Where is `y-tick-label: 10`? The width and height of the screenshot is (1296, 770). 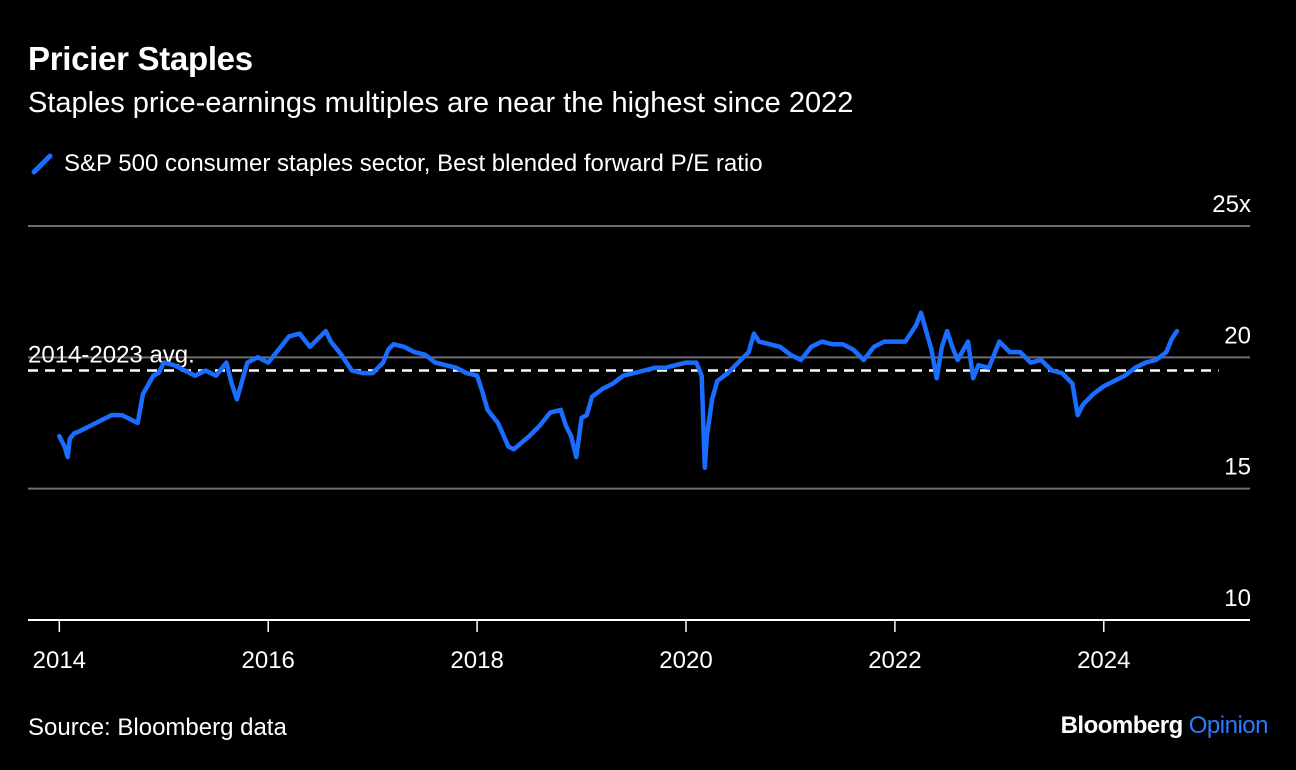 y-tick-label: 10 is located at coordinates (1237, 598).